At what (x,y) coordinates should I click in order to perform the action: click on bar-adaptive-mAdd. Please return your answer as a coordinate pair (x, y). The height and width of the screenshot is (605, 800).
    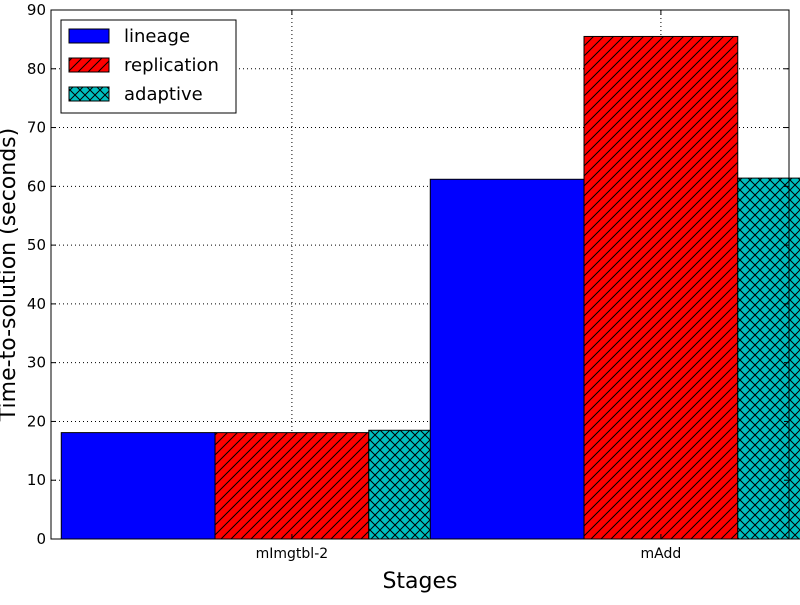
    Looking at the image, I should click on (768, 358).